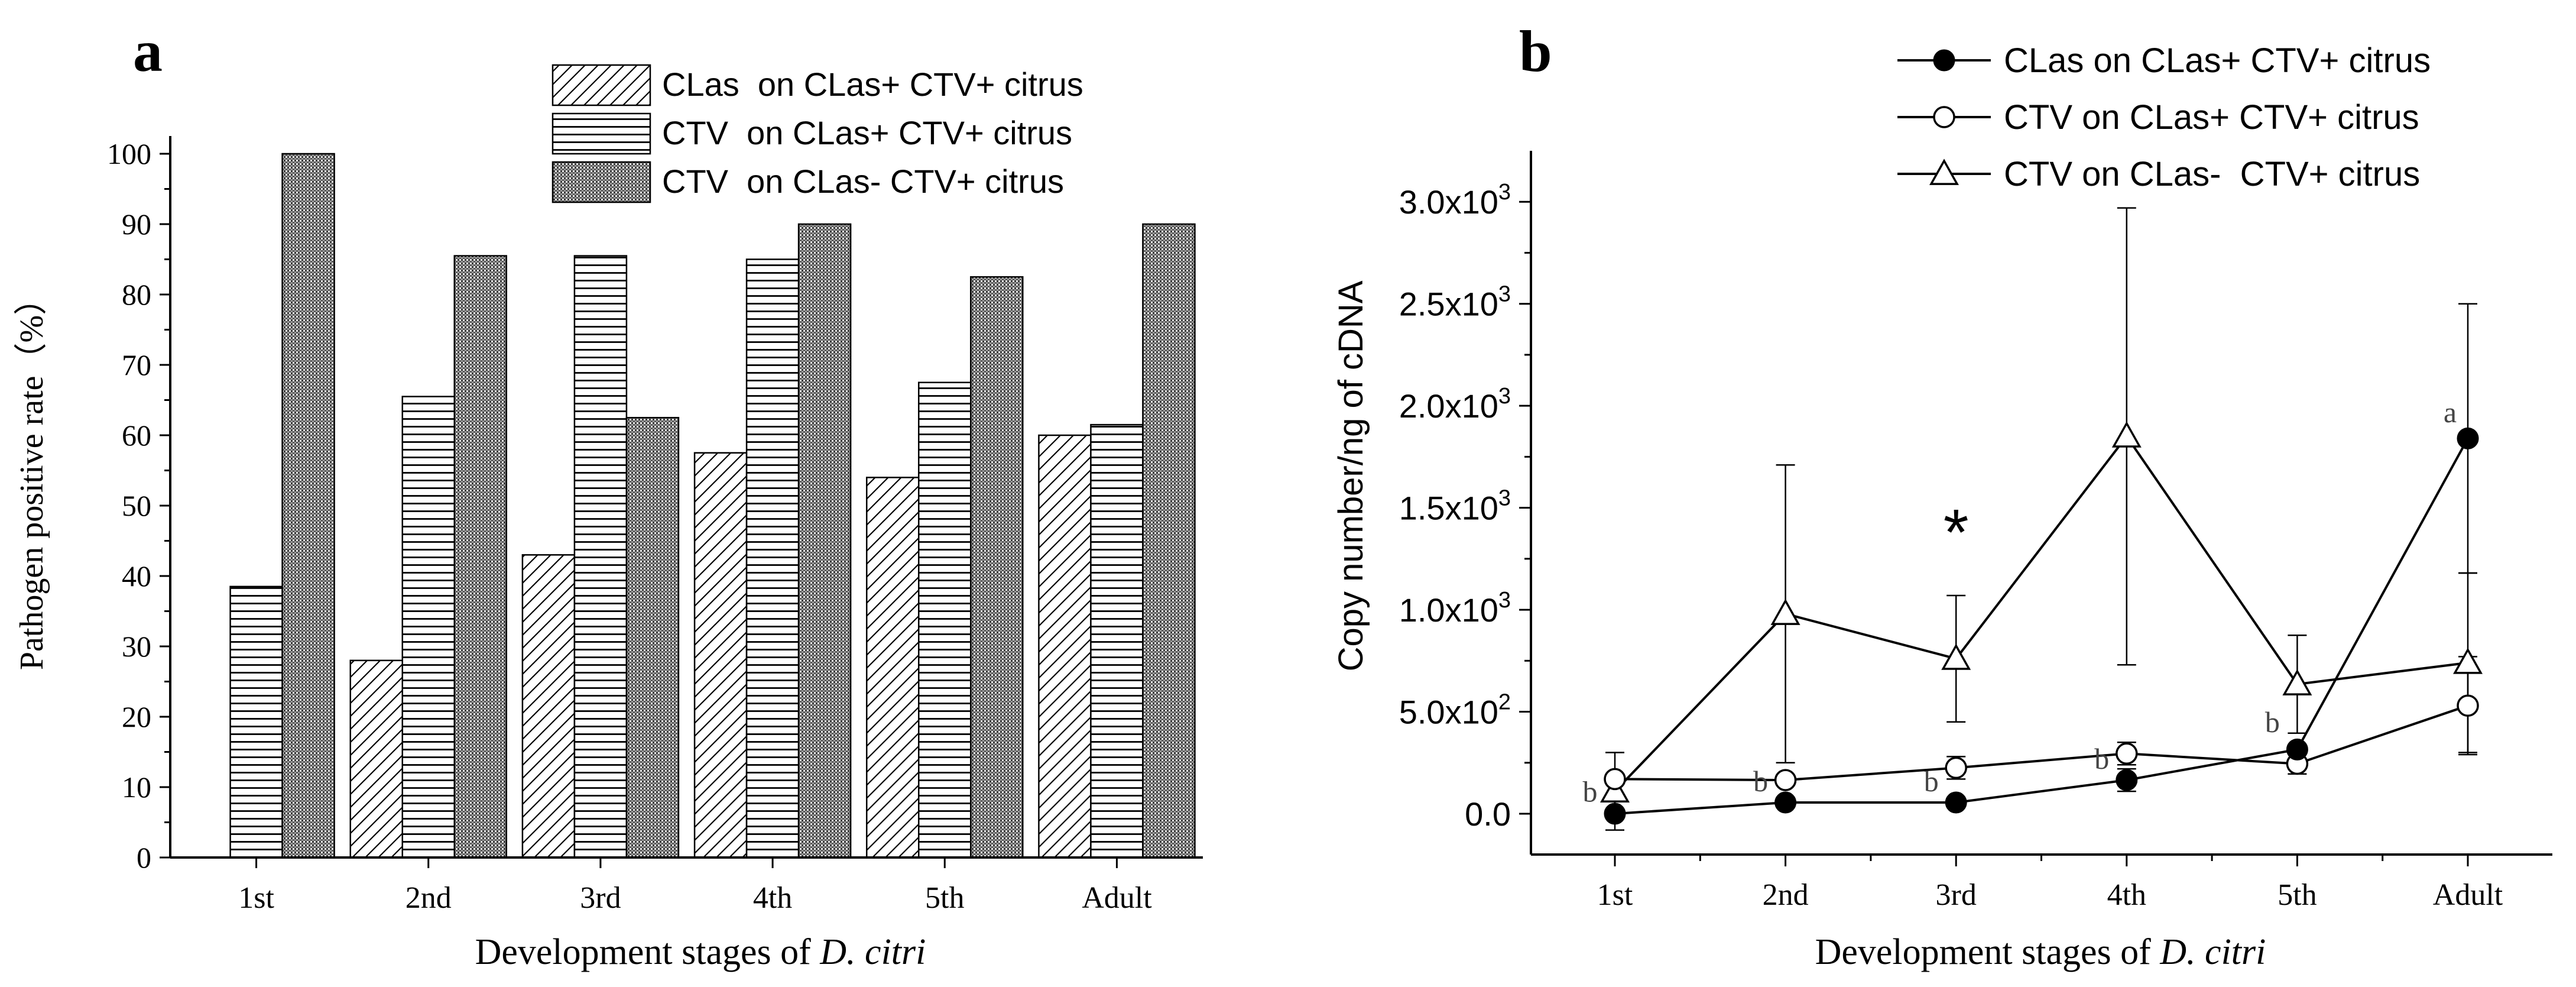 The width and height of the screenshot is (2576, 987). I want to click on panel-a-y-tick-label: 10, so click(136, 788).